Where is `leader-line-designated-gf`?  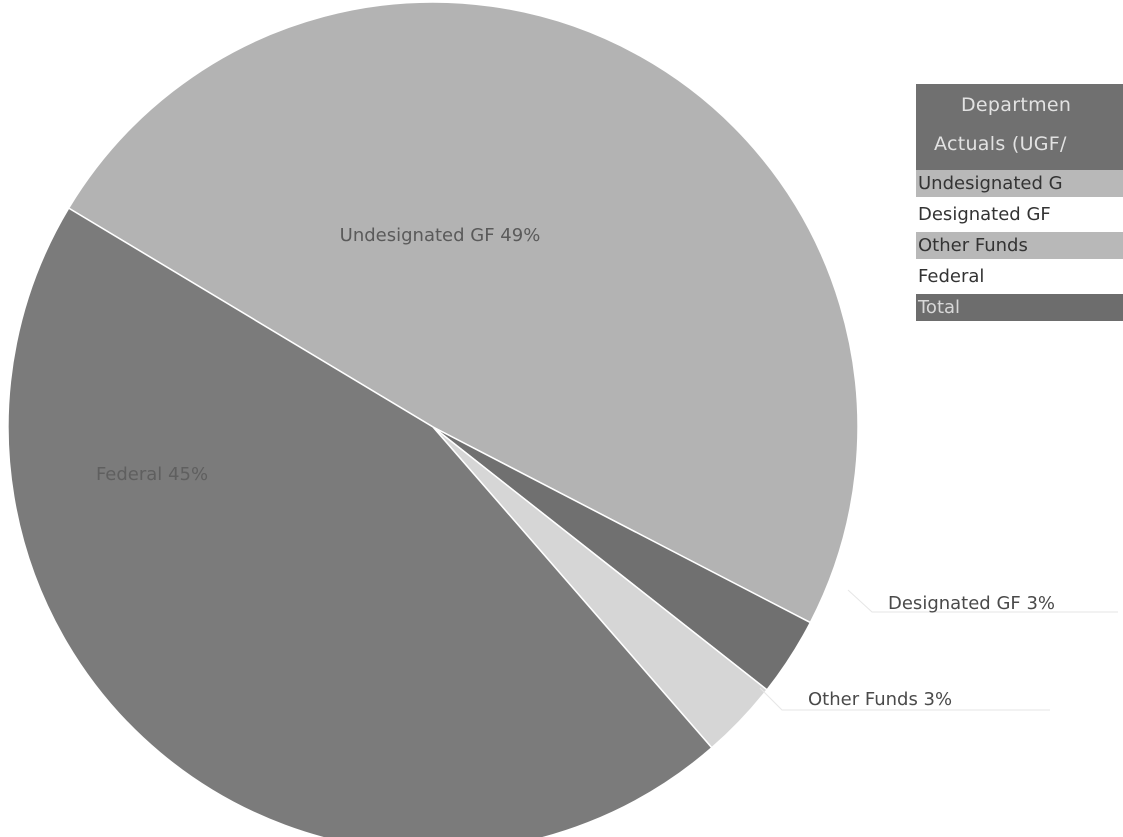
leader-line-designated-gf is located at coordinates (982, 601).